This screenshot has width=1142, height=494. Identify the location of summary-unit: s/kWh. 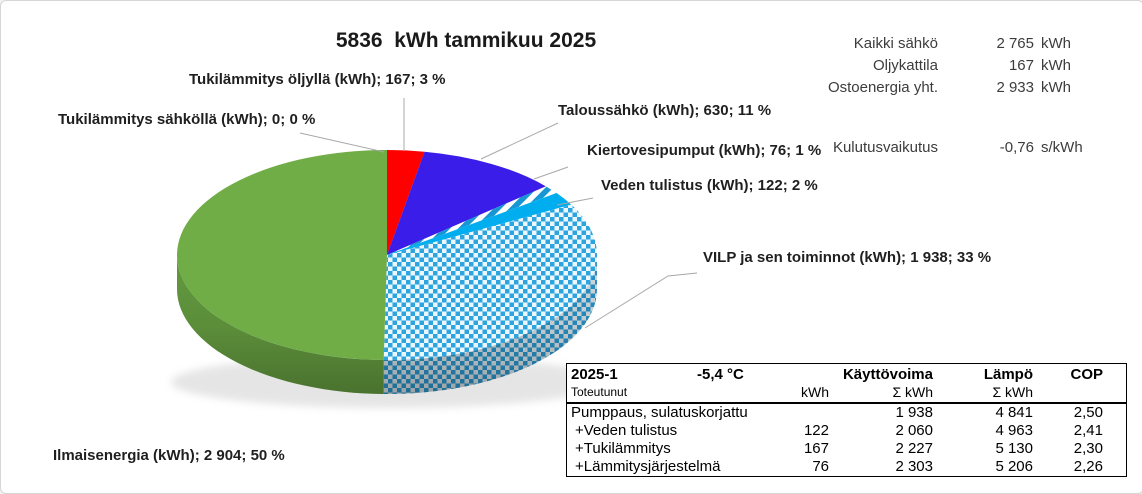
(1062, 147).